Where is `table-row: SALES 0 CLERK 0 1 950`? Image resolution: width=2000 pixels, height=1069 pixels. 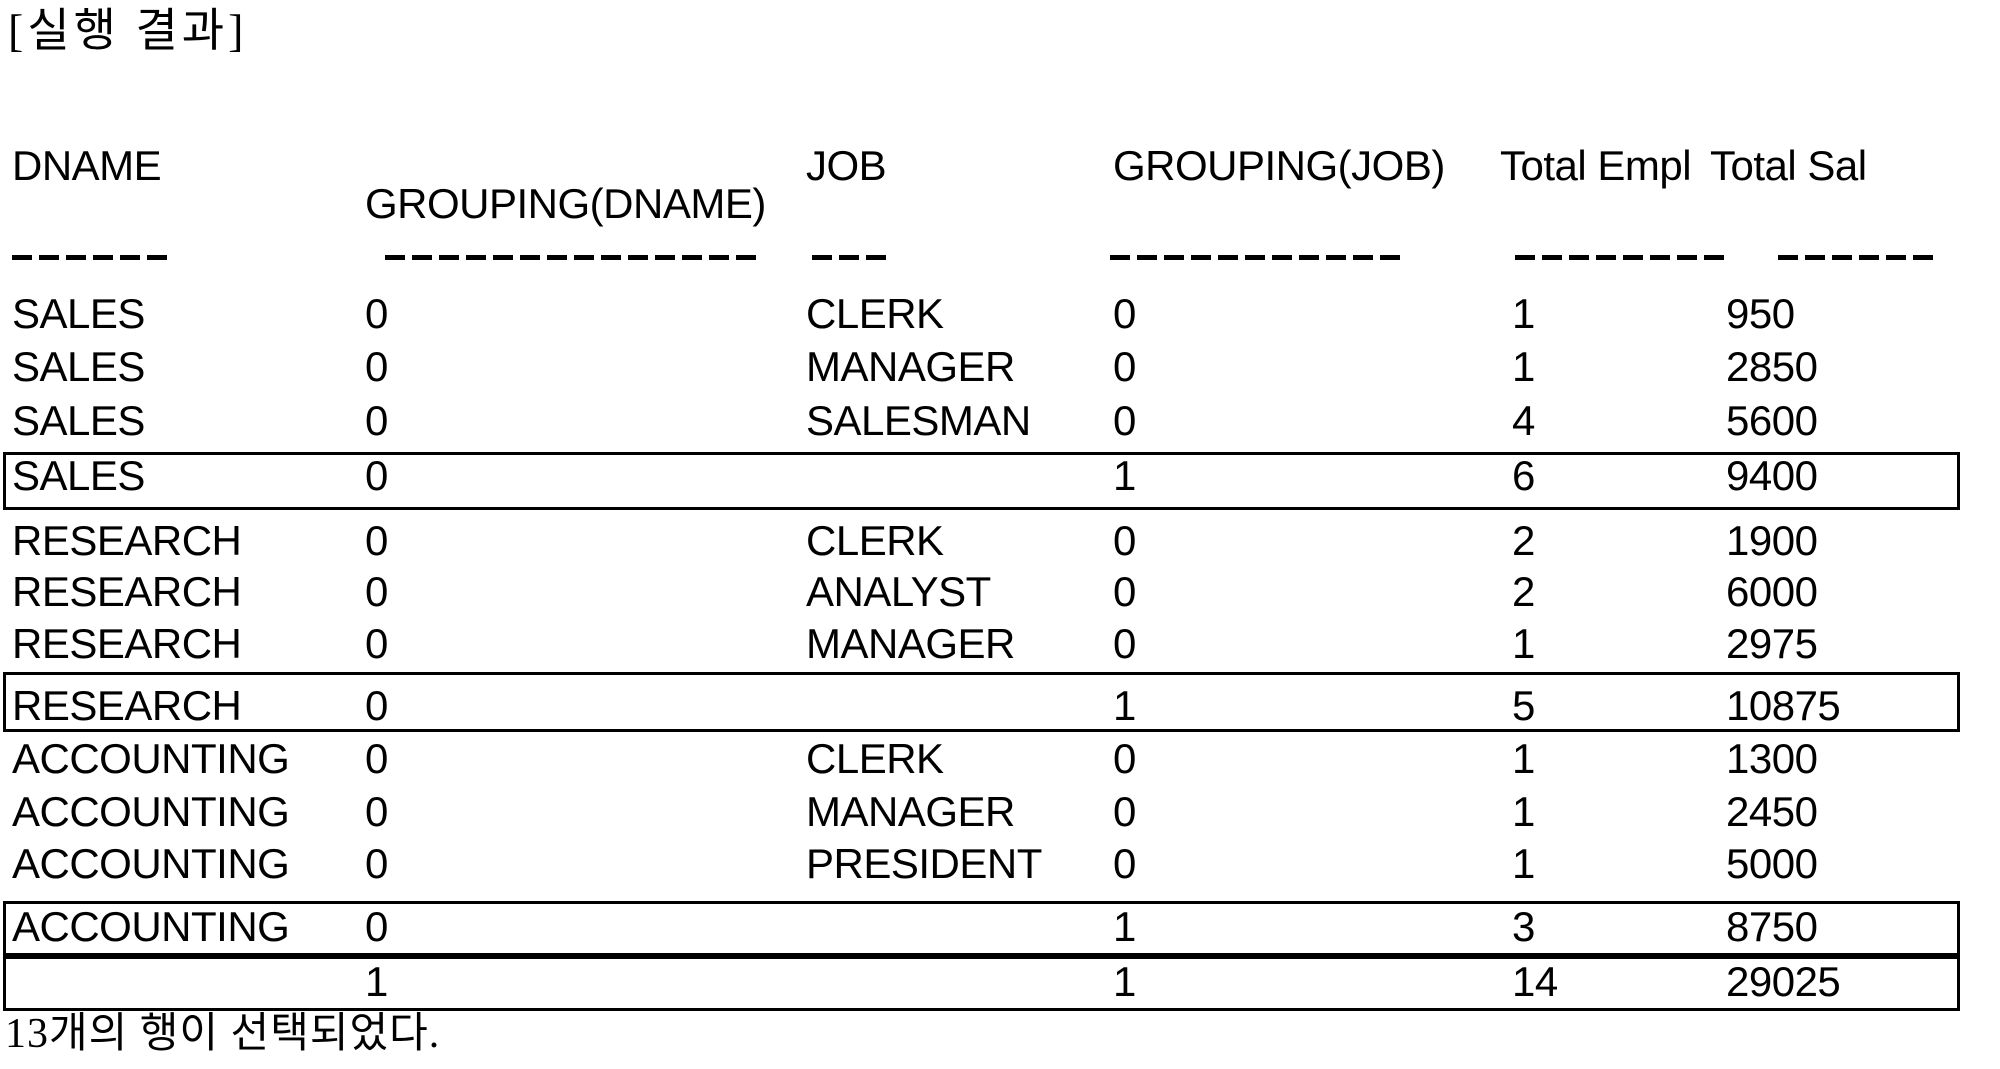 table-row: SALES 0 CLERK 0 1 950 is located at coordinates (1000, 316).